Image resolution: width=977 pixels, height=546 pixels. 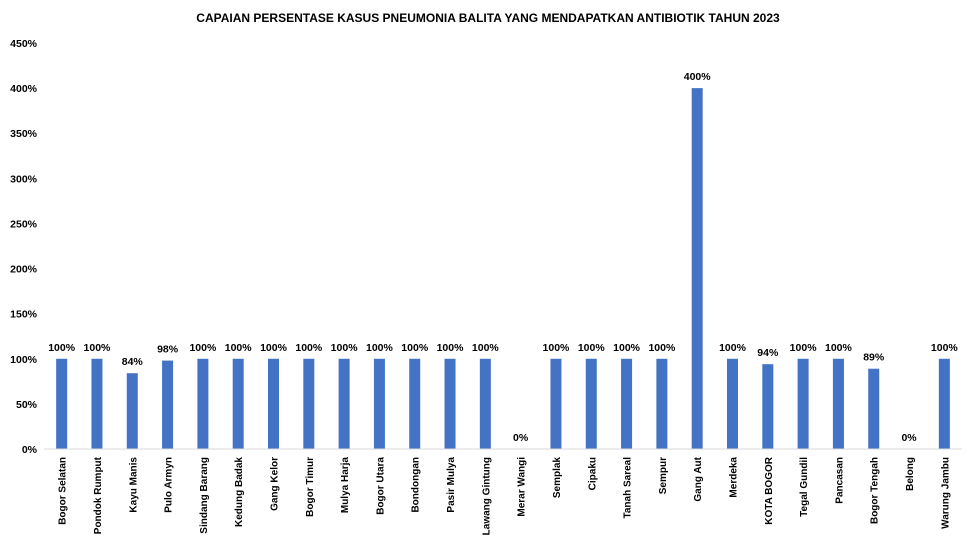 I want to click on data-label: 400%, so click(x=698, y=77).